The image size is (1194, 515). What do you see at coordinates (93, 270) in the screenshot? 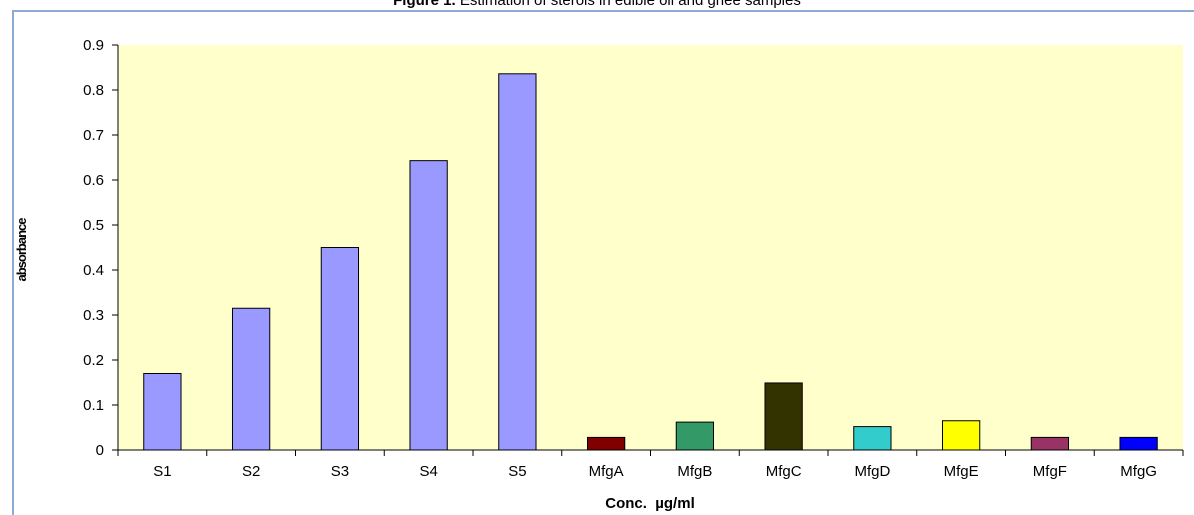
I see `y-tick-label: 0.4` at bounding box center [93, 270].